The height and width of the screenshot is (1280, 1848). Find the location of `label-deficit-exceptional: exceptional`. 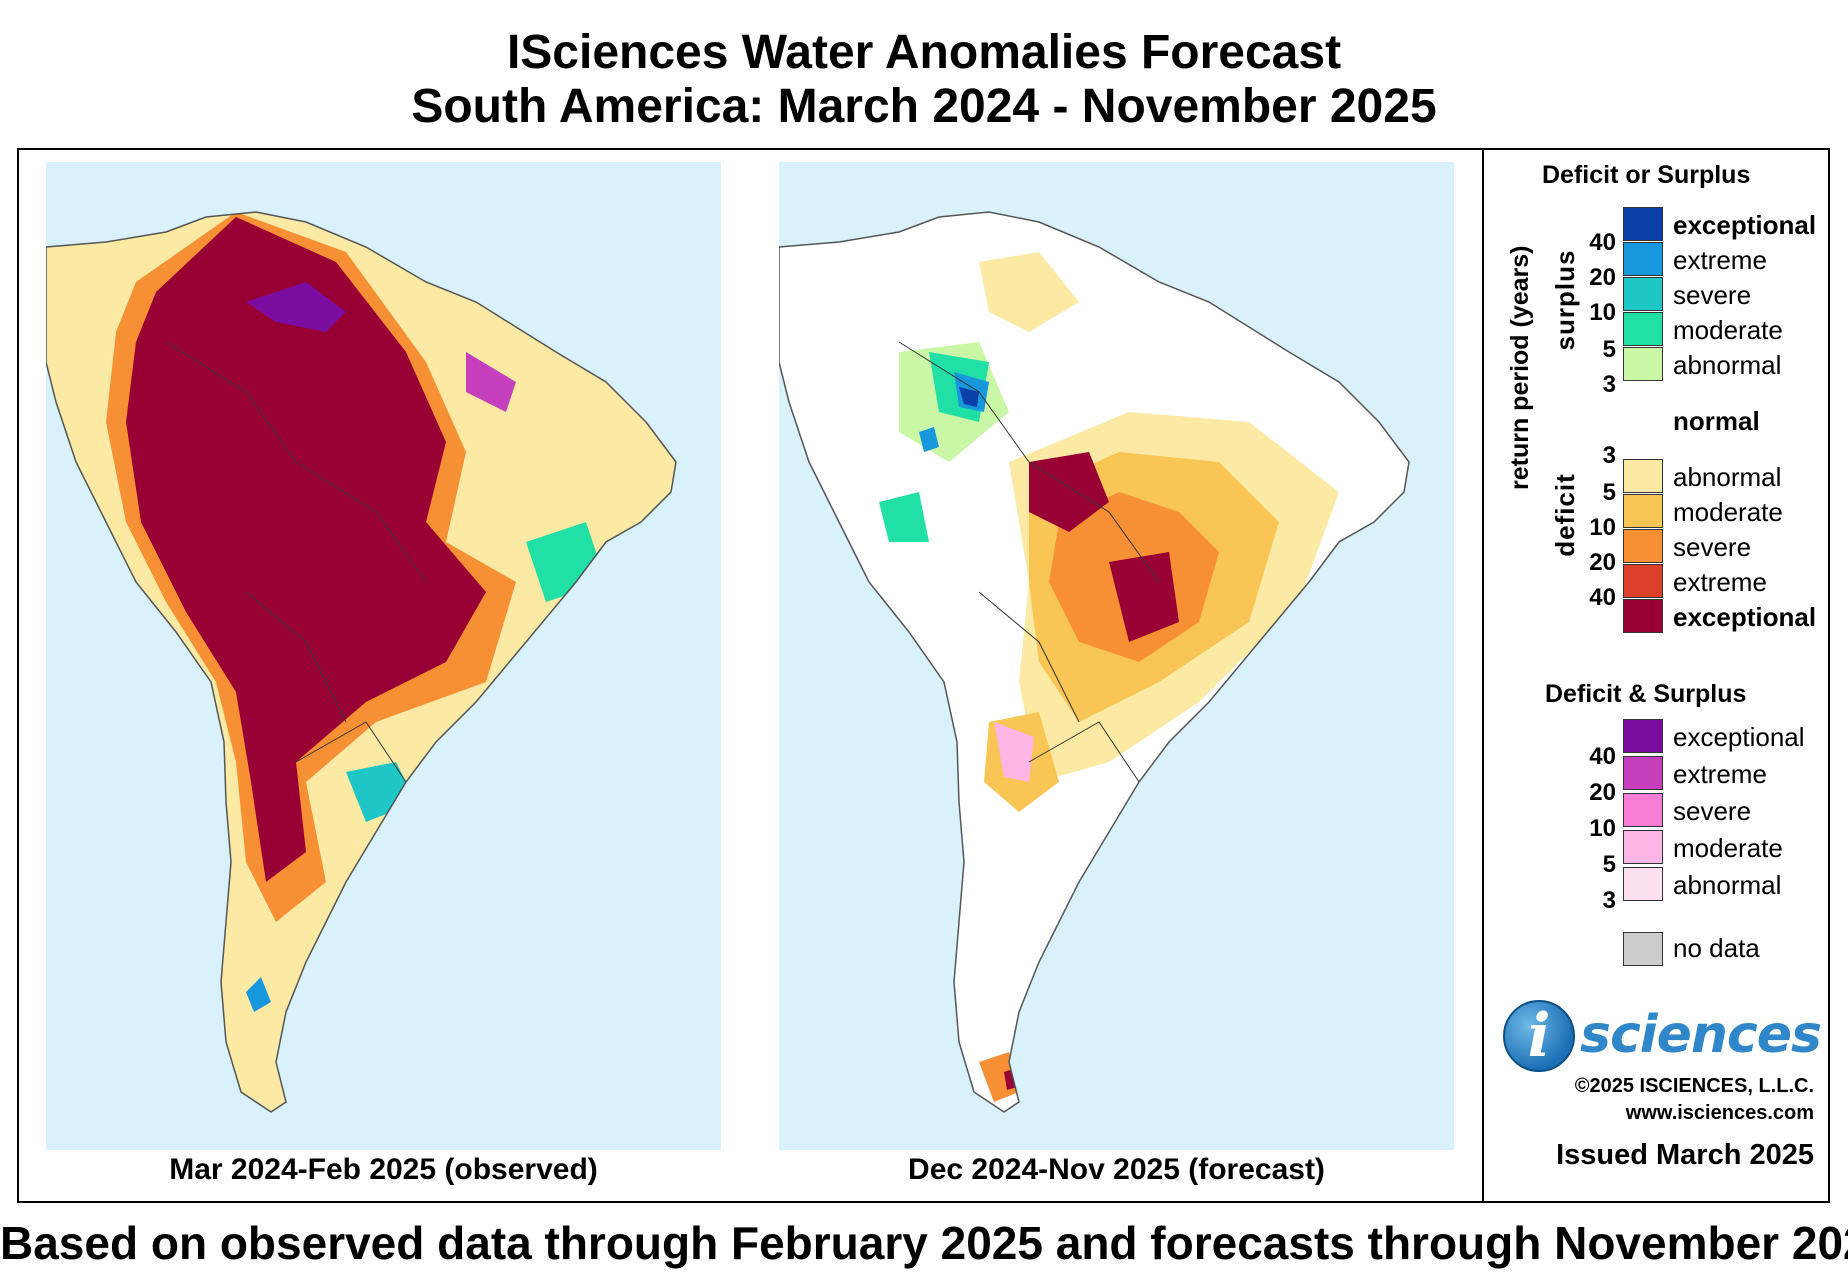

label-deficit-exceptional: exceptional is located at coordinates (1745, 617).